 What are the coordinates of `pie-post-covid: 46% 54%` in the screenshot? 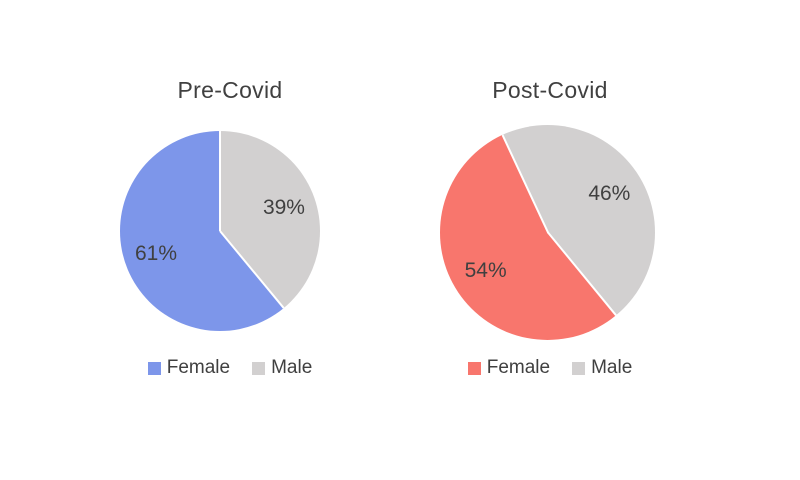 It's located at (547, 232).